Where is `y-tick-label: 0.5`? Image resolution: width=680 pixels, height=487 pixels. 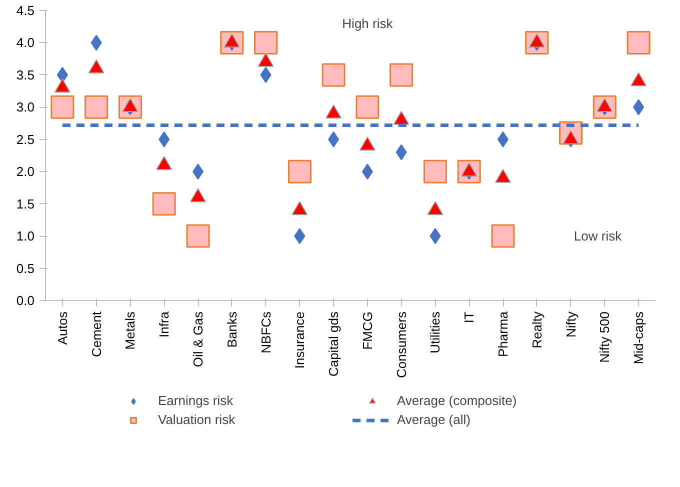
y-tick-label: 0.5 is located at coordinates (25, 268).